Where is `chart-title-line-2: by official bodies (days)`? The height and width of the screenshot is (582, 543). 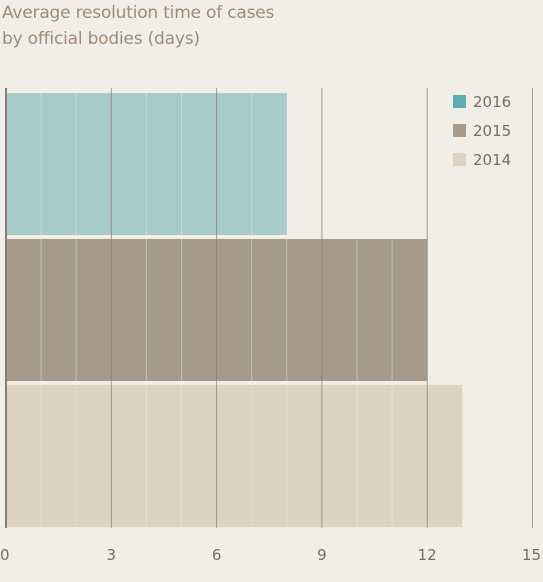 chart-title-line-2: by official bodies (days) is located at coordinates (101, 39).